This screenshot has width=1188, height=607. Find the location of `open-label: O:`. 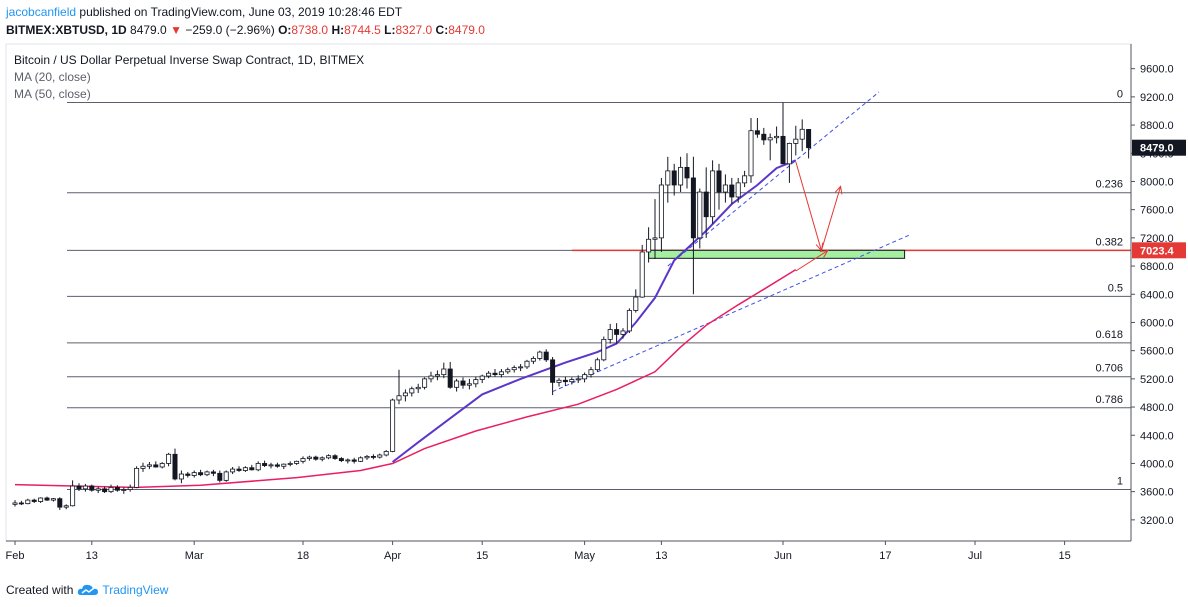

open-label: O: is located at coordinates (285, 30).